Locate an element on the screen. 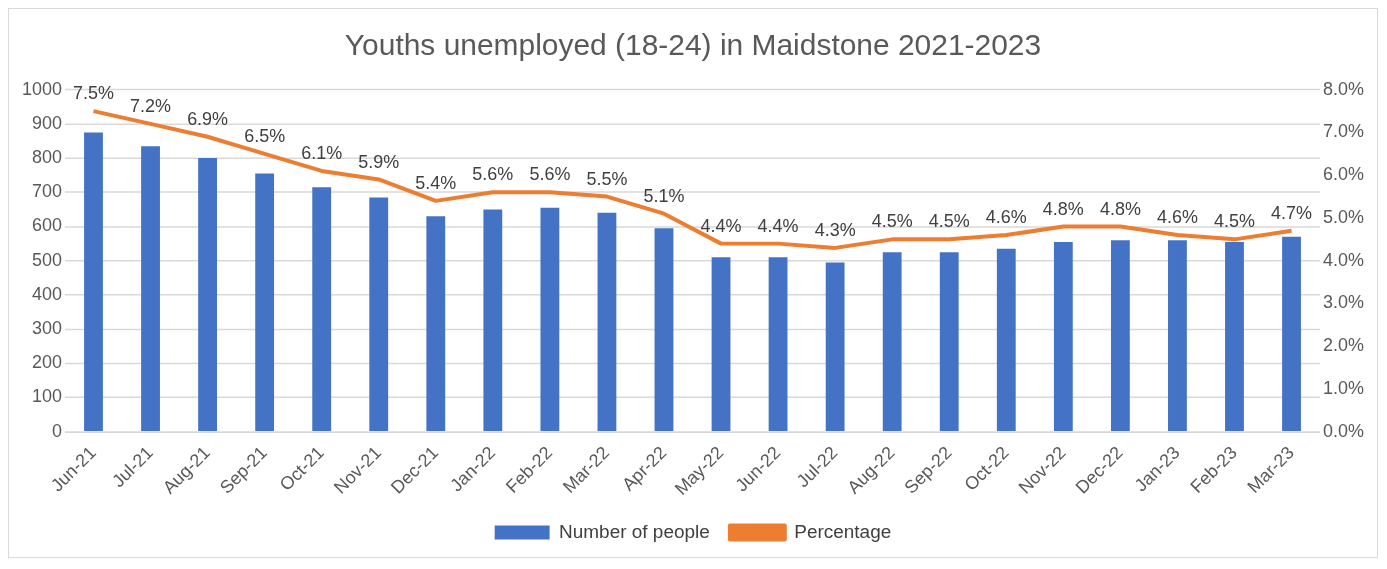 The image size is (1387, 569). y2-tick-label: 7.0% is located at coordinates (1344, 131).